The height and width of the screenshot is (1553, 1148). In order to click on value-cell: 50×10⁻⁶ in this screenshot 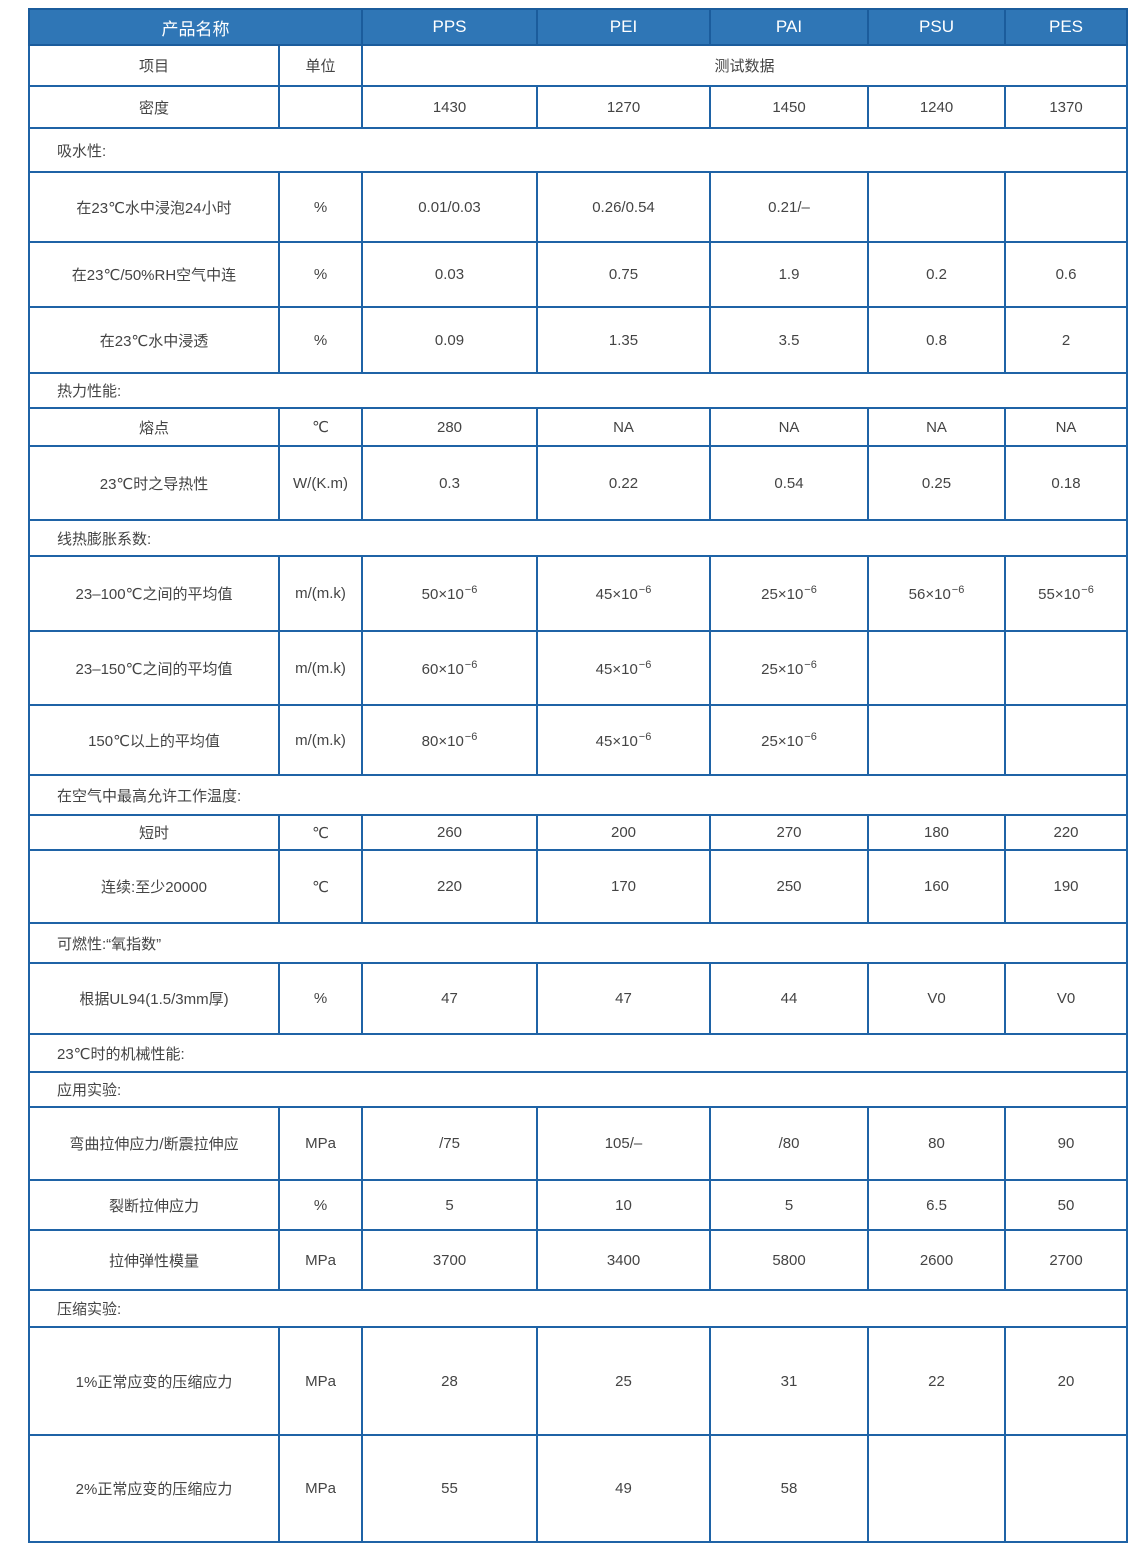, I will do `click(449, 593)`.